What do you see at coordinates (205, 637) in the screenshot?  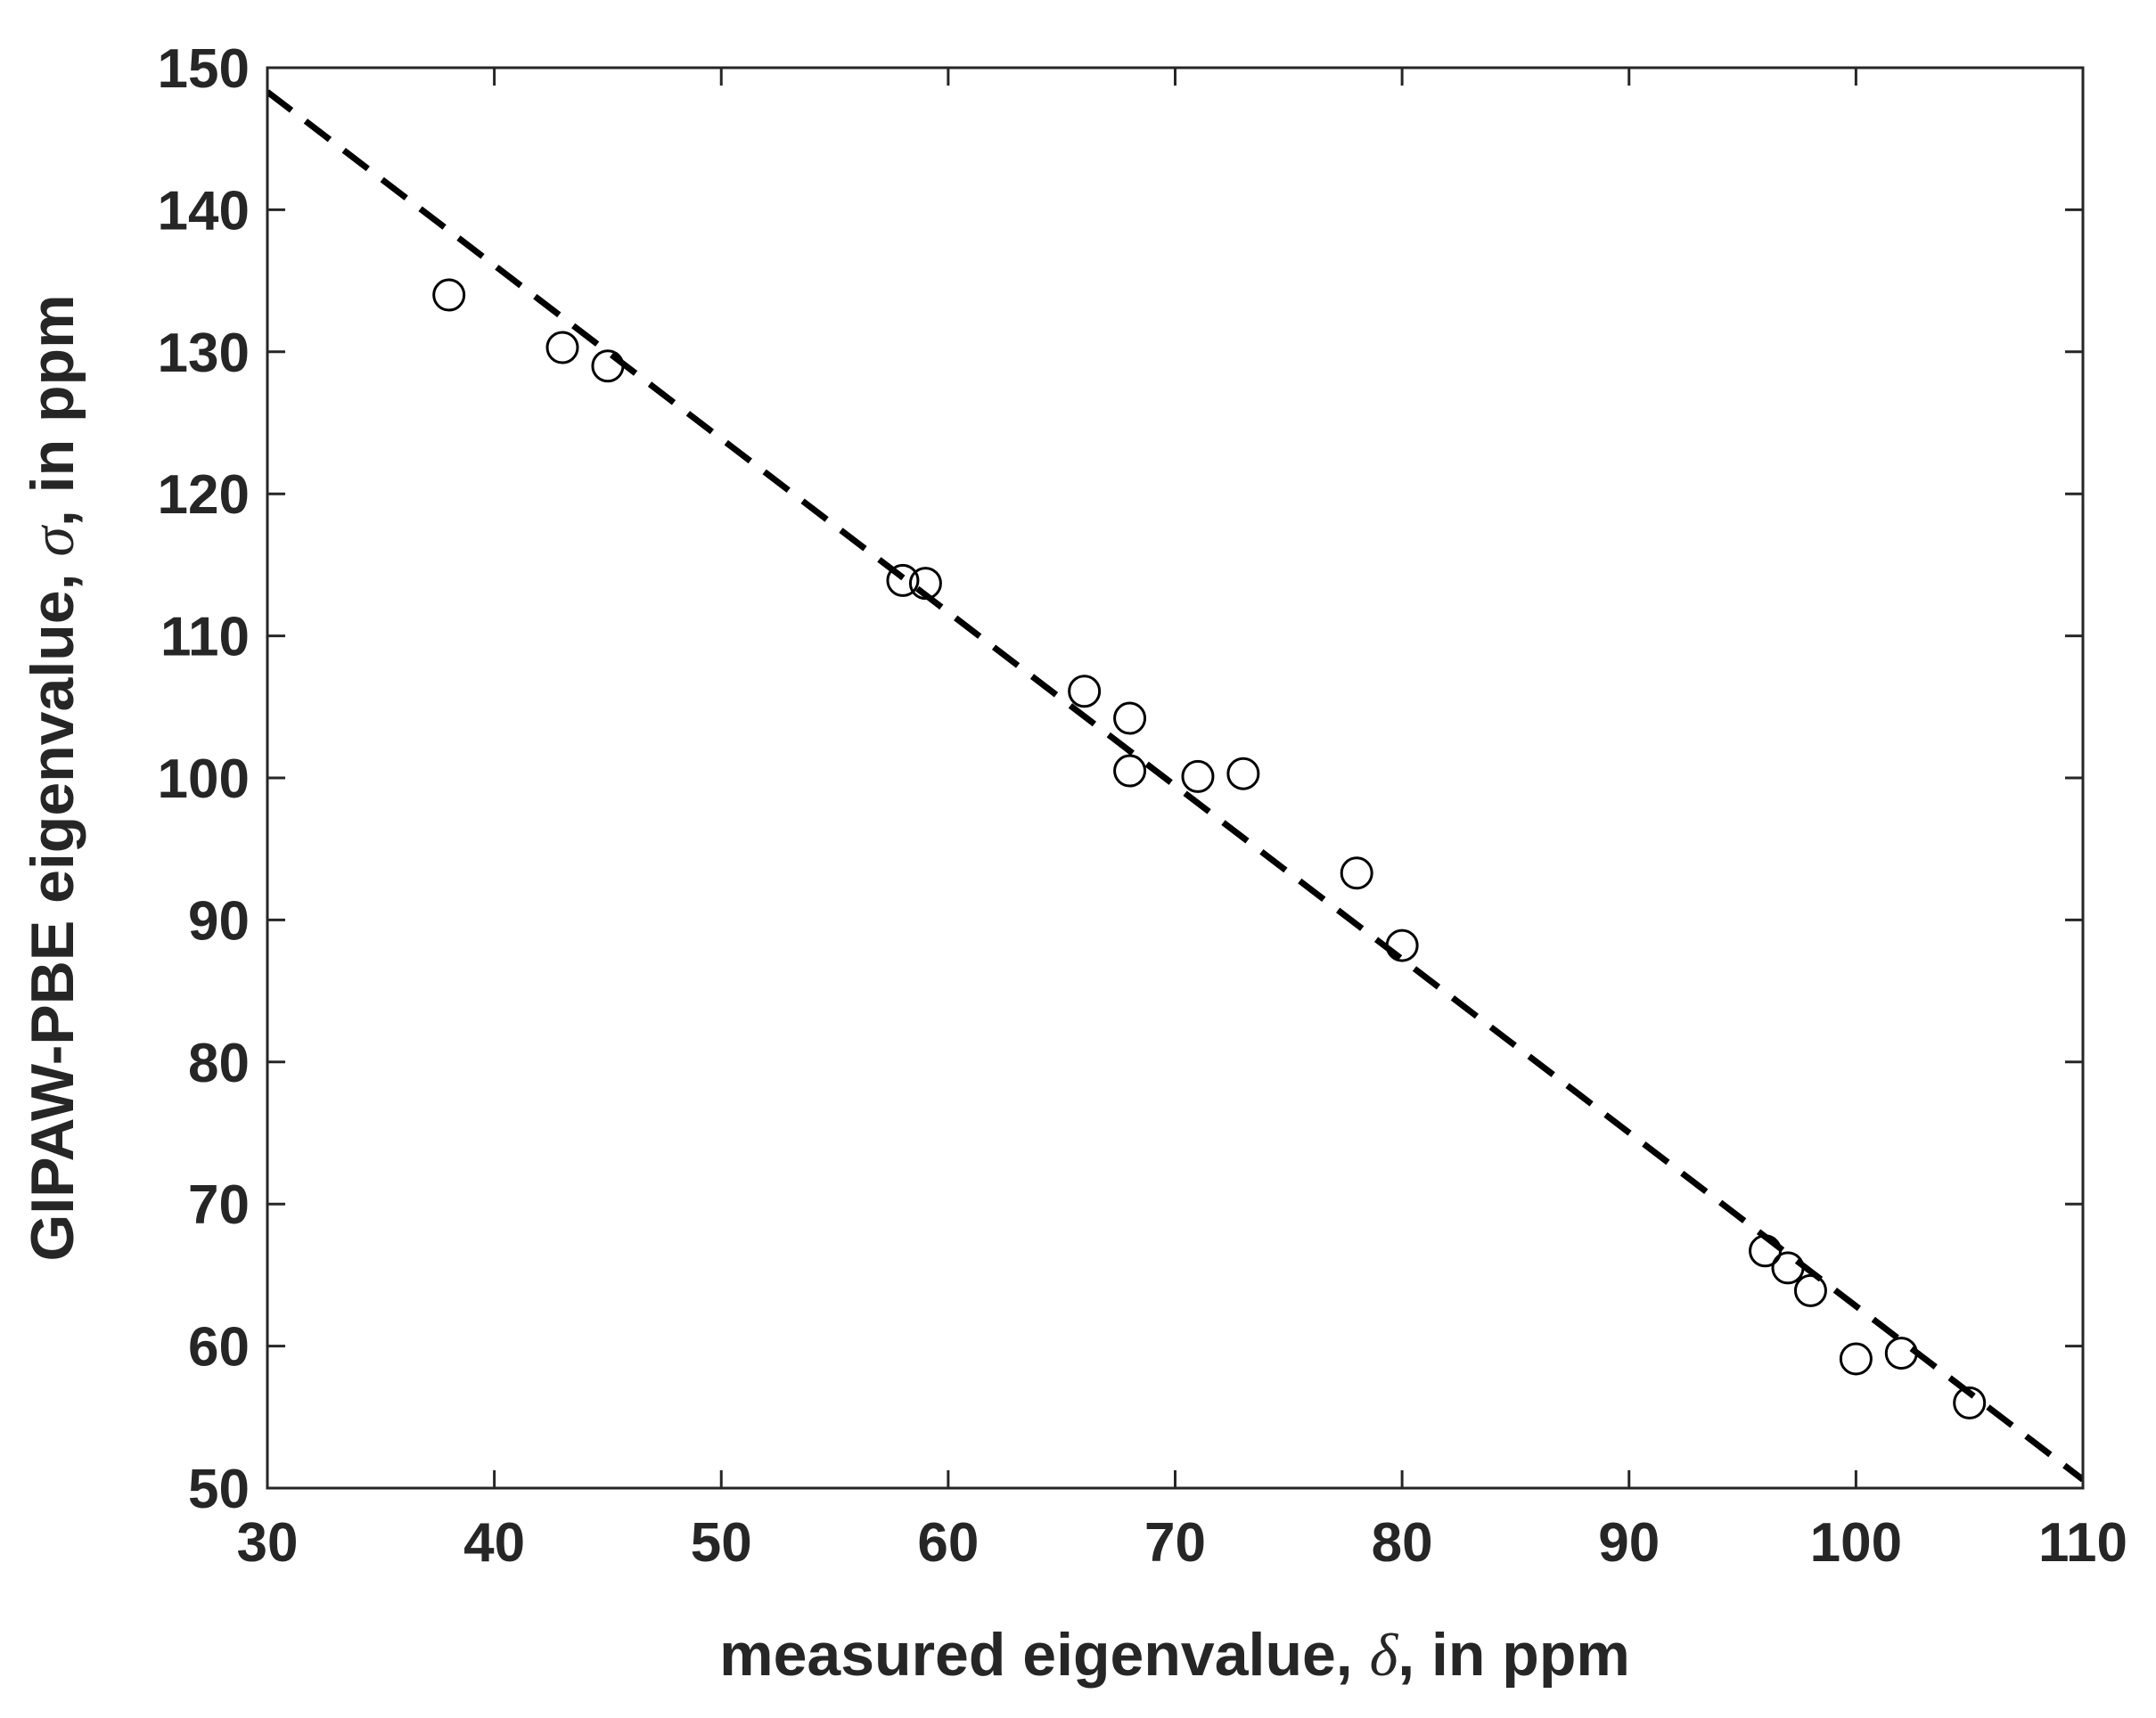 I see `y-tick-label-110: 110` at bounding box center [205, 637].